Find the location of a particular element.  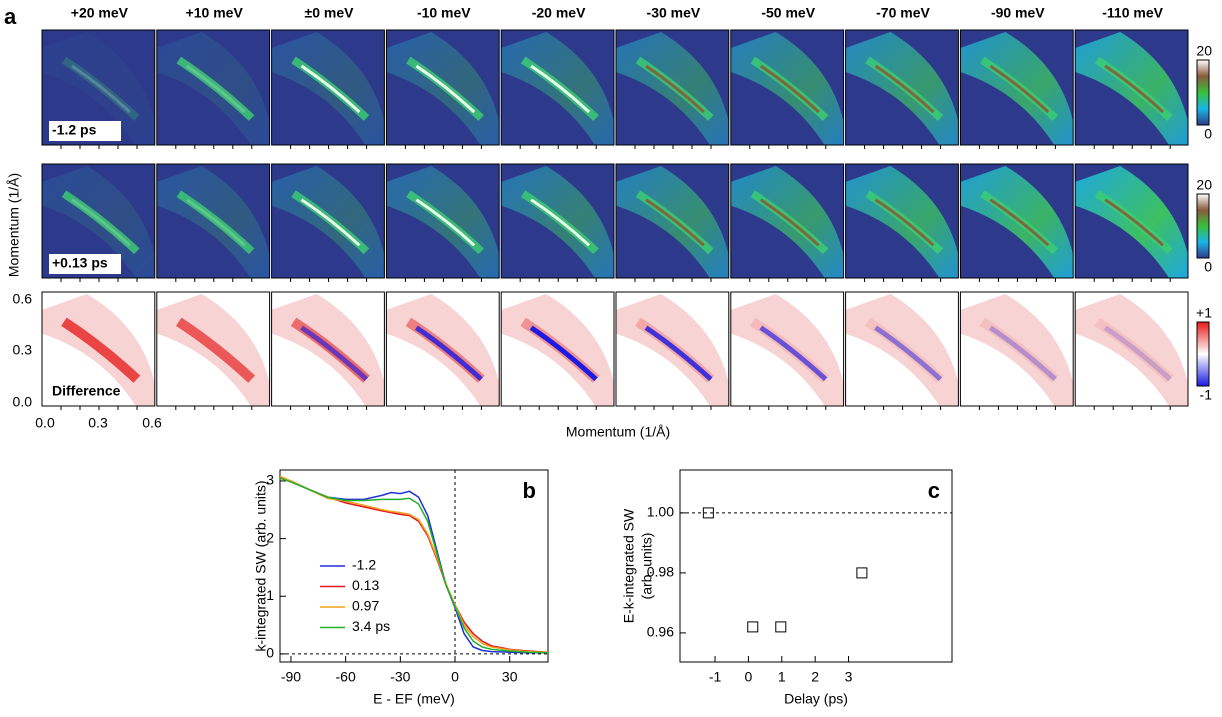

y-axis-label: (arb. units) is located at coordinates (647, 566).